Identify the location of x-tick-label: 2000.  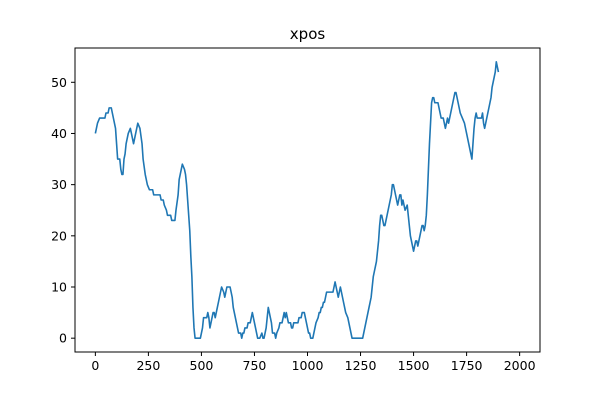
(520, 365).